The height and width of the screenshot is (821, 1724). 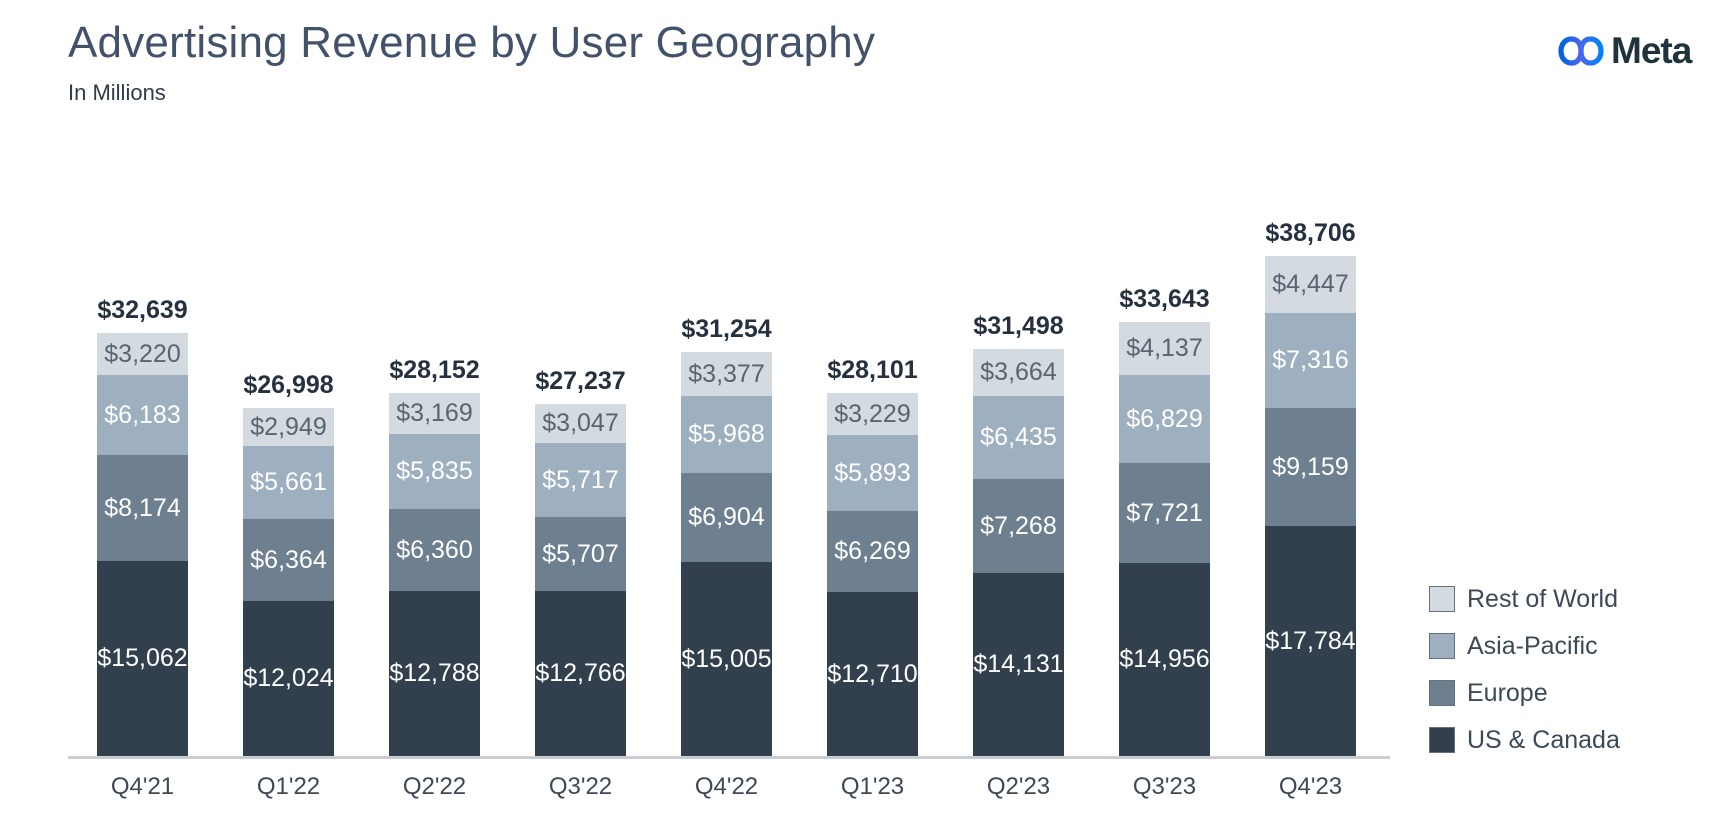 I want to click on segment-rest-of-world: $3,377, so click(x=726, y=374).